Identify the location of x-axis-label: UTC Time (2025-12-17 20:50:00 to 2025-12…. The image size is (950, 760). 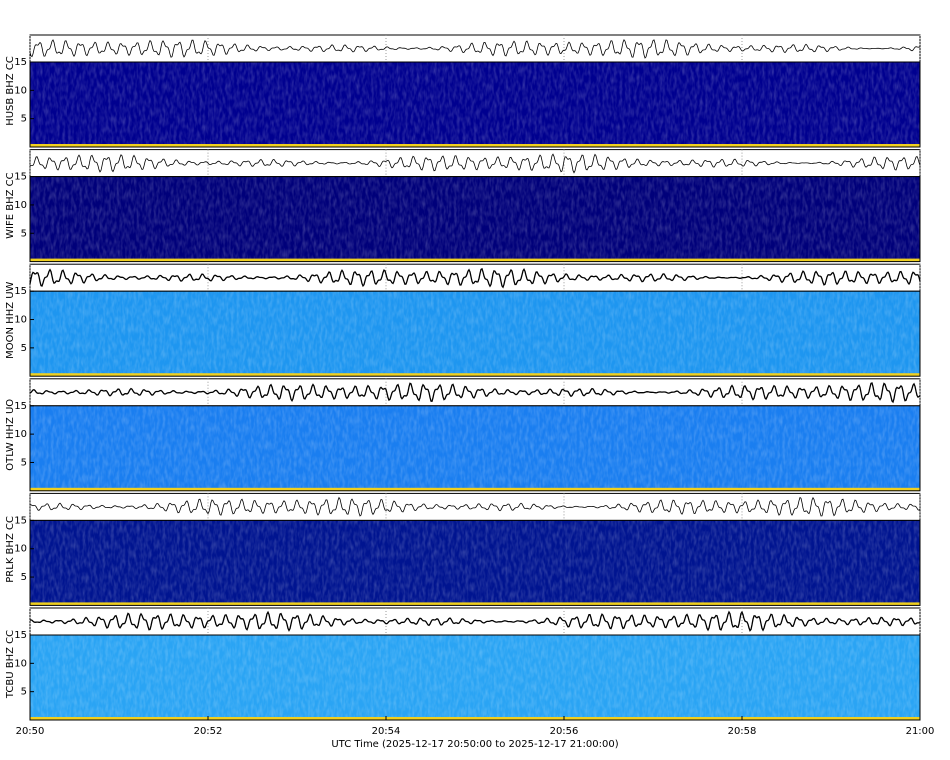
(474, 744).